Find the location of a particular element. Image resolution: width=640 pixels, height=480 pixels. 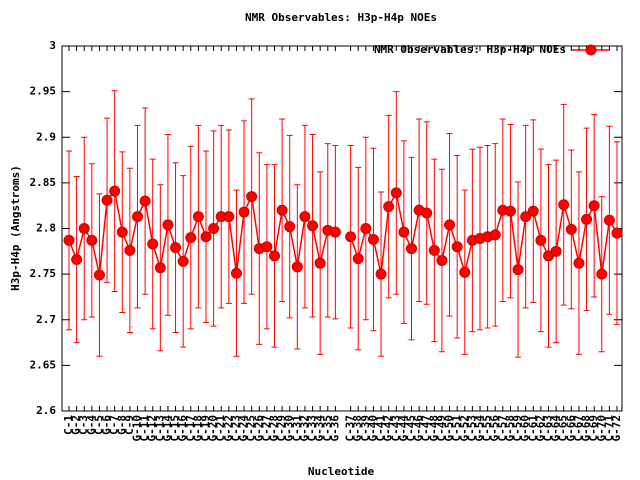

x-tick-label: G-20 is located at coordinates (213, 428).